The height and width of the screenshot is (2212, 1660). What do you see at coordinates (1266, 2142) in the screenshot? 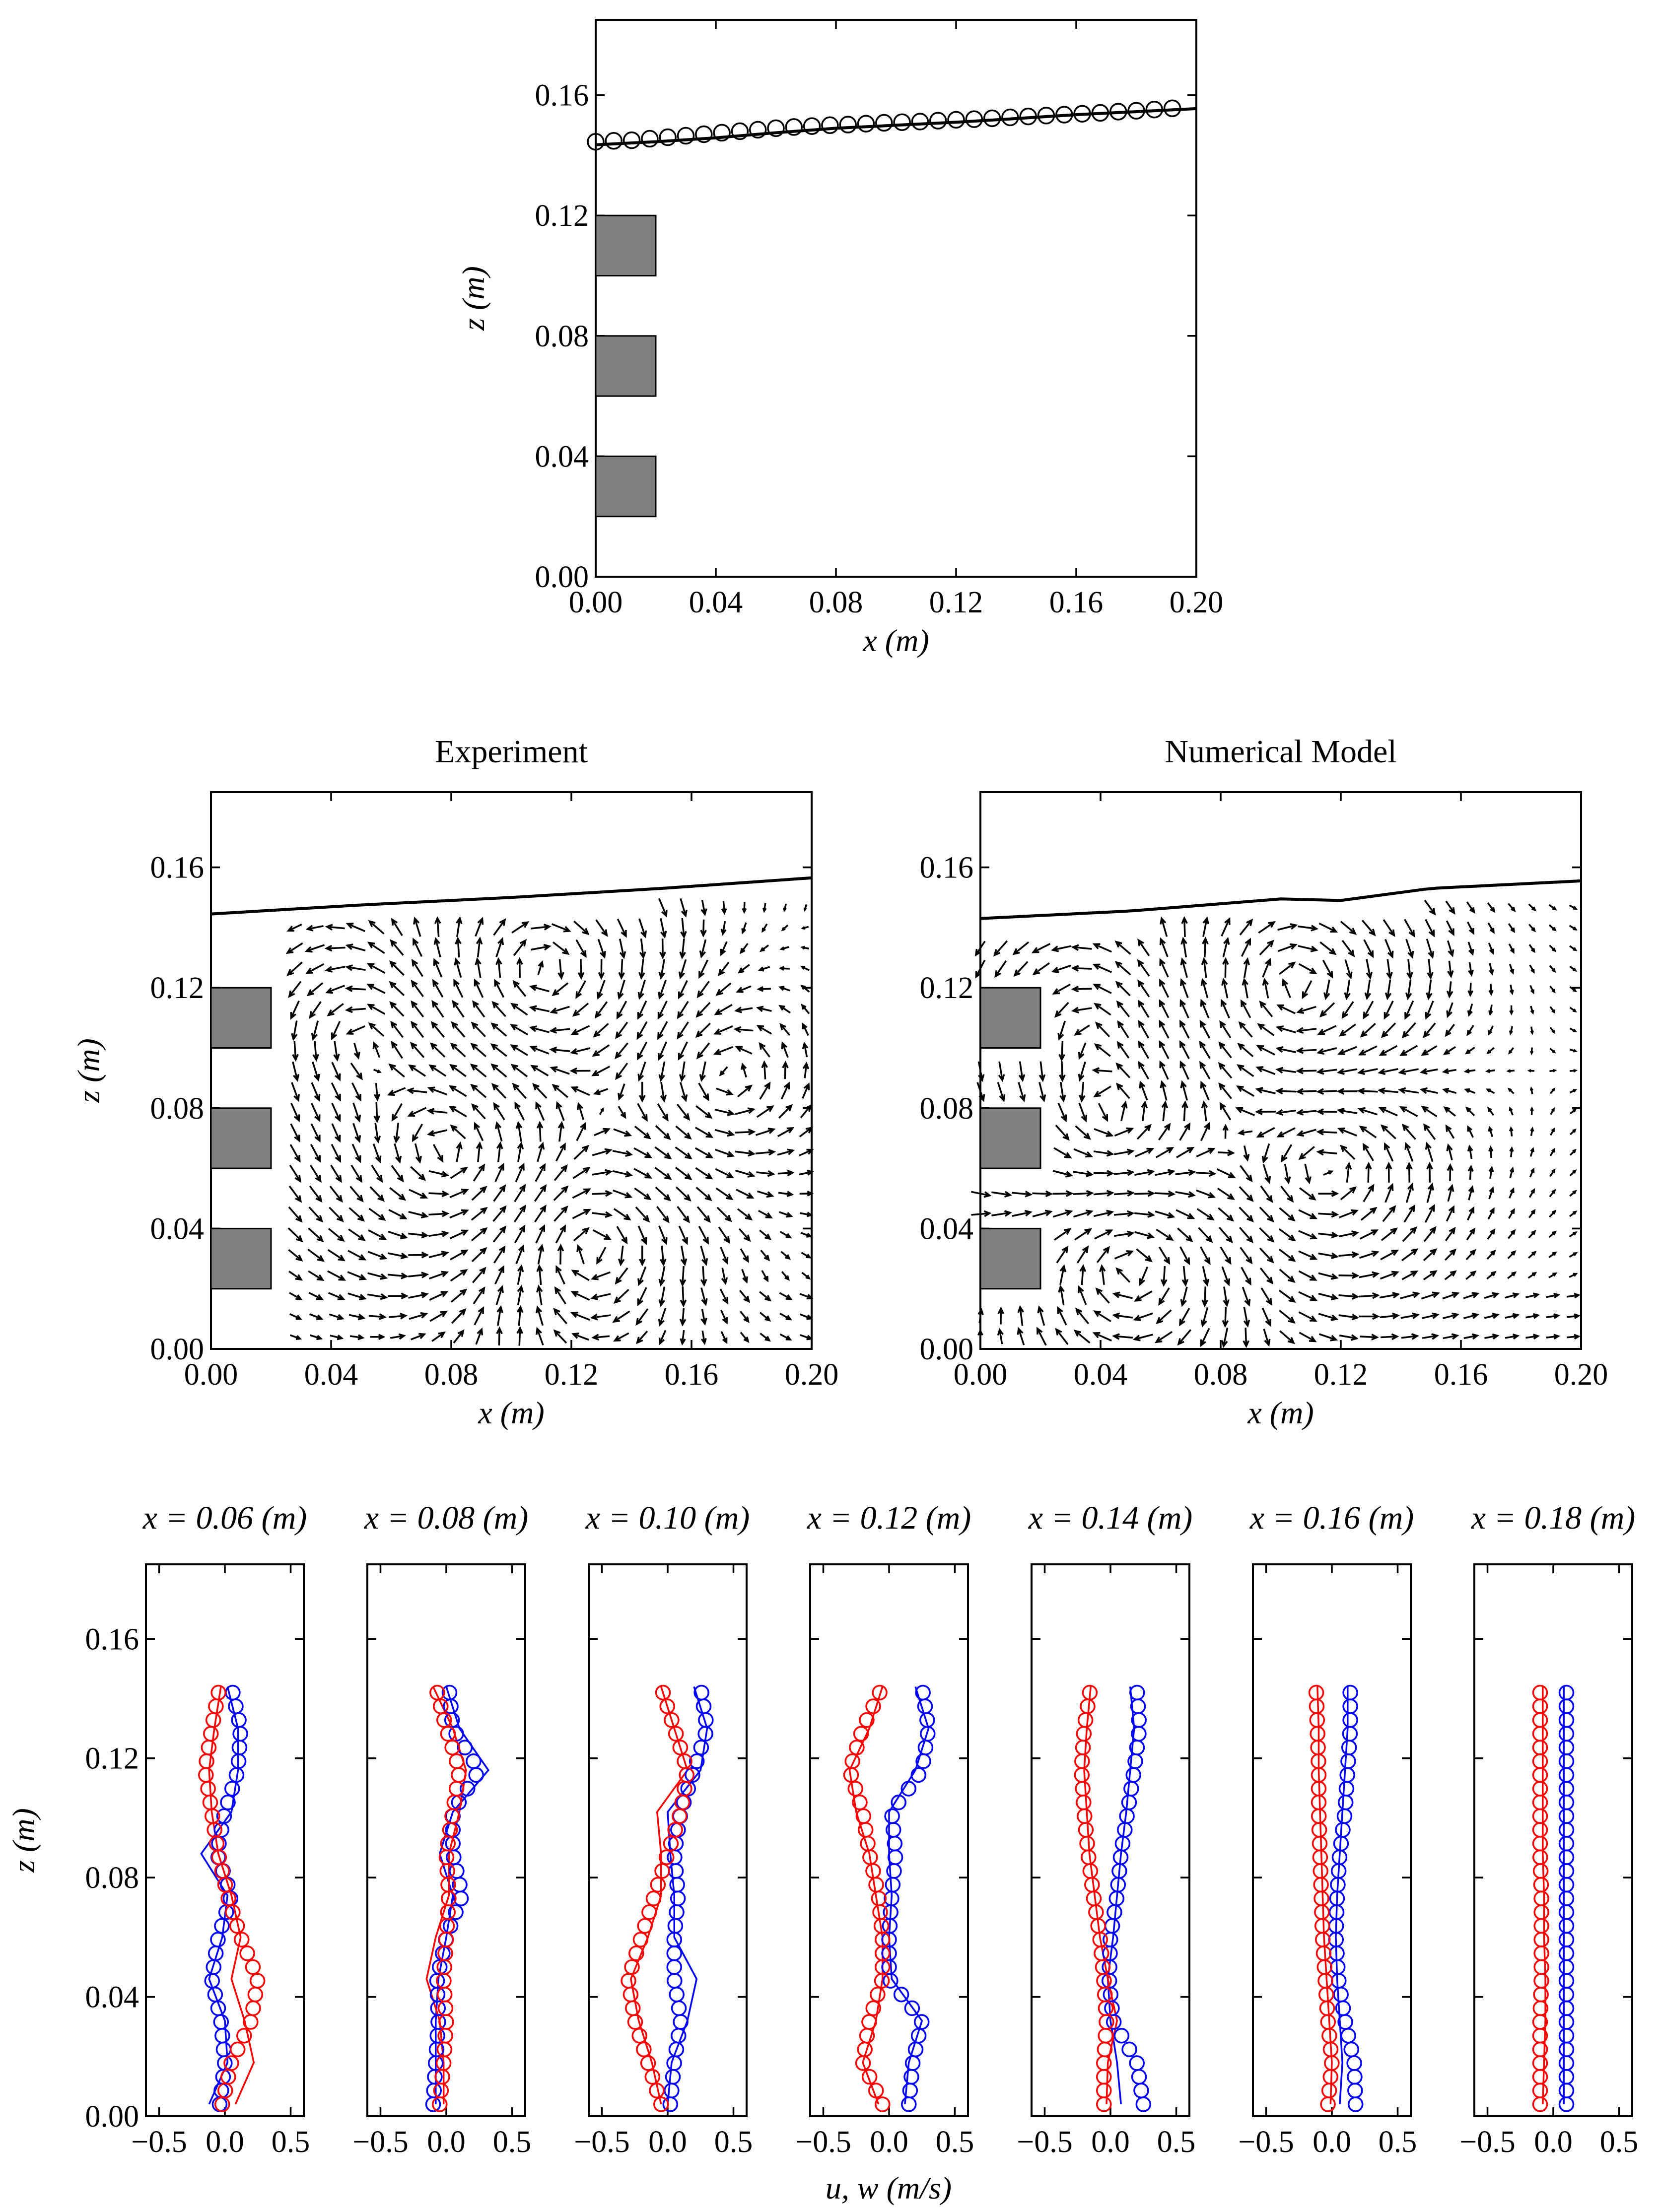
I see `profile5-x-tick-label: −0.5` at bounding box center [1266, 2142].